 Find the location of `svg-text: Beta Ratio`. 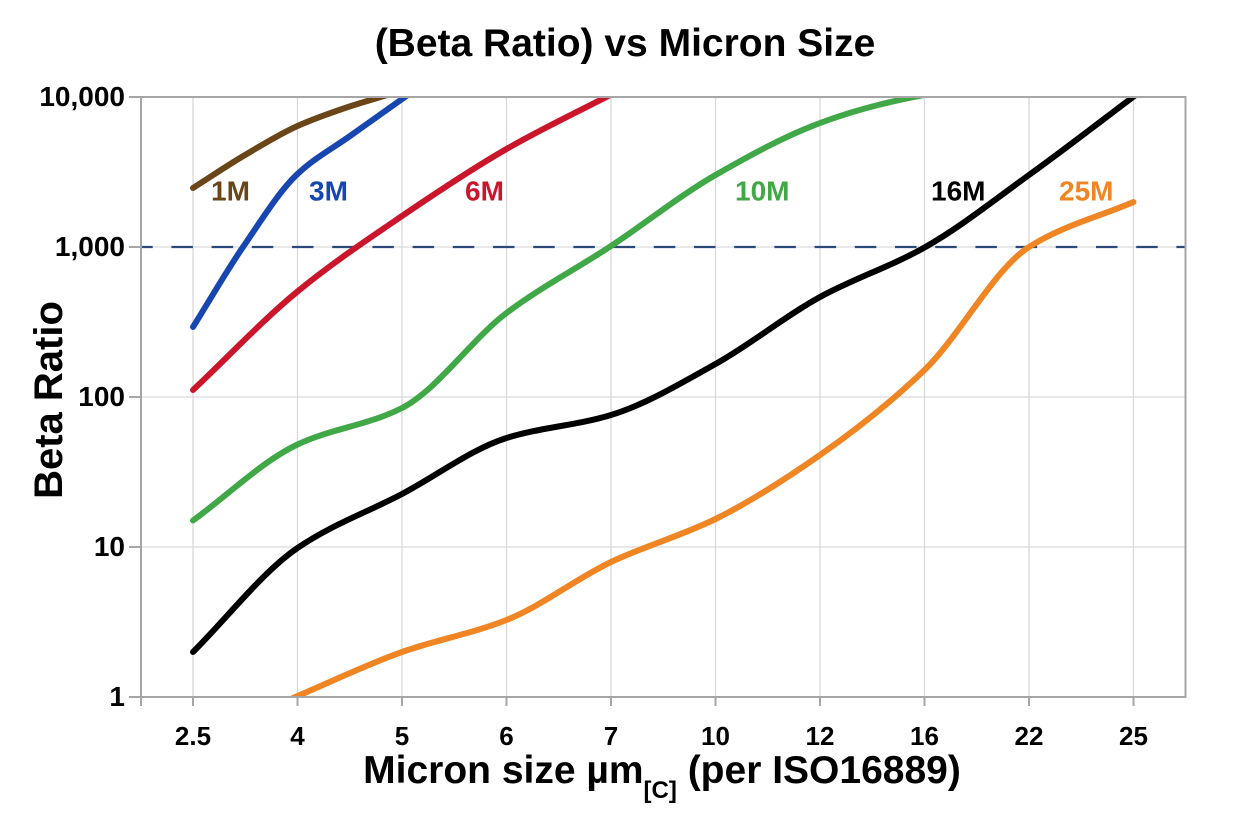

svg-text: Beta Ratio is located at coordinates (49, 400).